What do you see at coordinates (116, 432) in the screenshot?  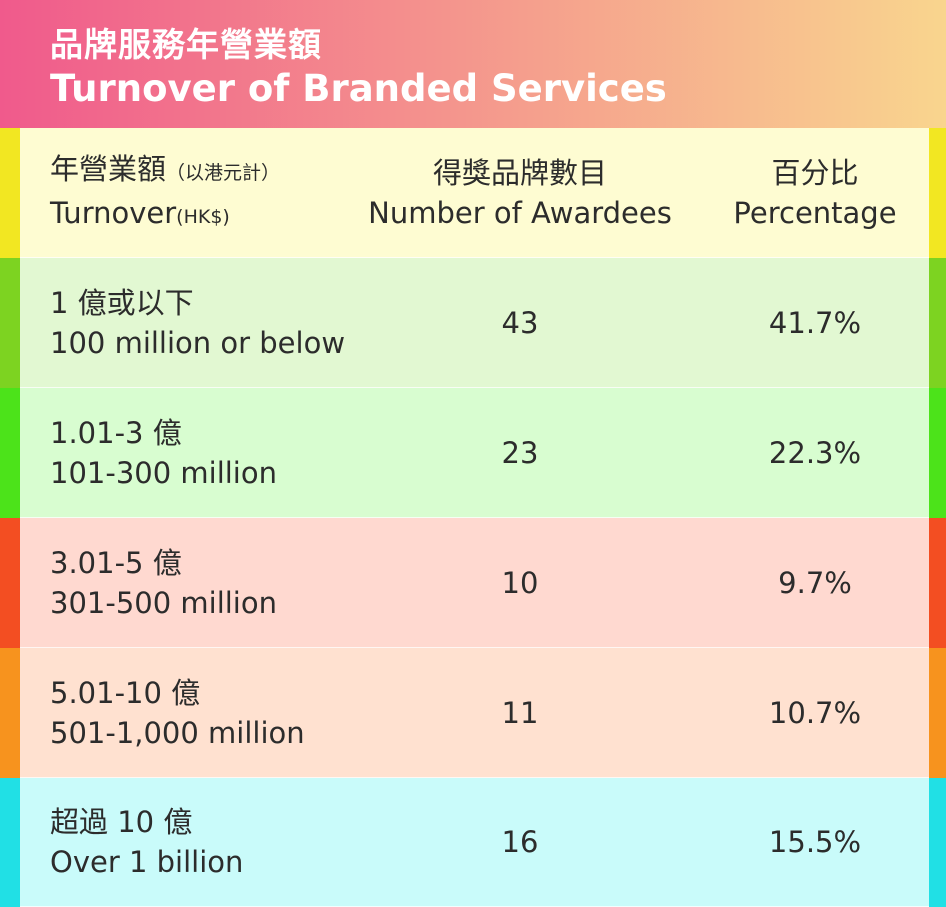 I see `turnover-range-zh: 1.01-3 億` at bounding box center [116, 432].